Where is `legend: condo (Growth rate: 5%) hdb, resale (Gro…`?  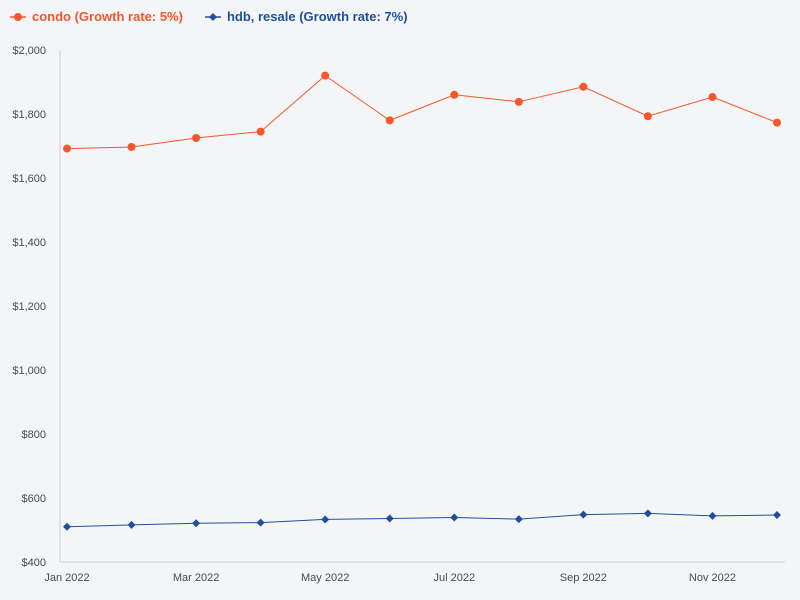
legend: condo (Growth rate: 5%) hdb, resale (Gro… is located at coordinates (209, 16).